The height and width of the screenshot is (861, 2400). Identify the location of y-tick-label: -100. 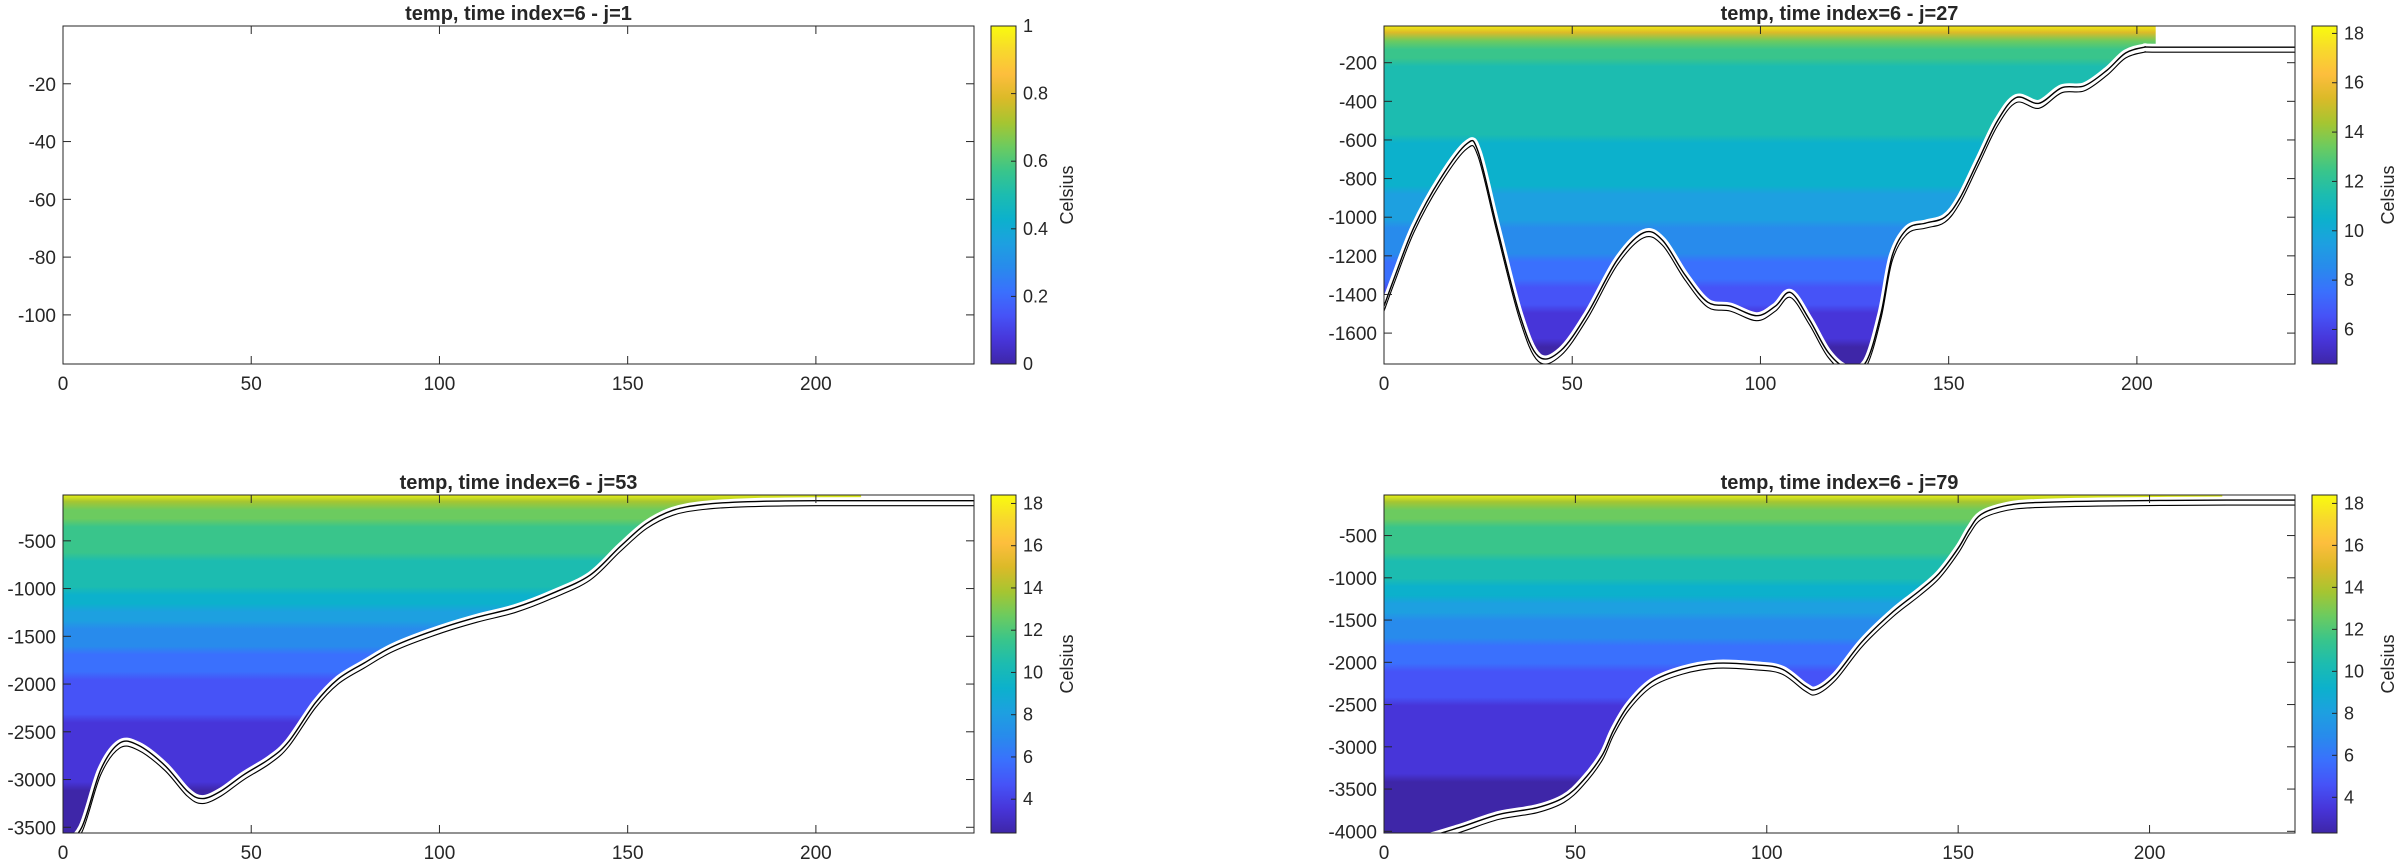
(37, 316).